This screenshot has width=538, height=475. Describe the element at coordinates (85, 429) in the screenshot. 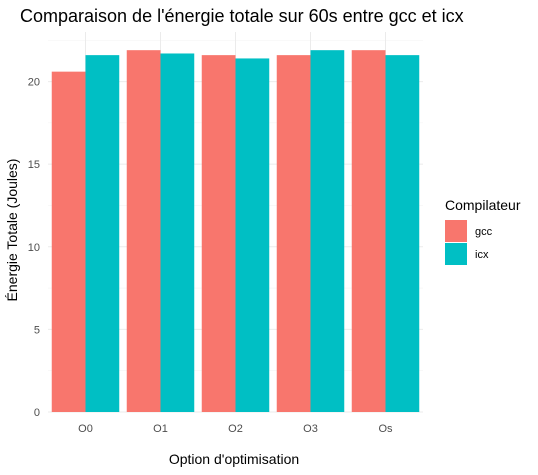

I see `x-tick-label: O0` at that location.